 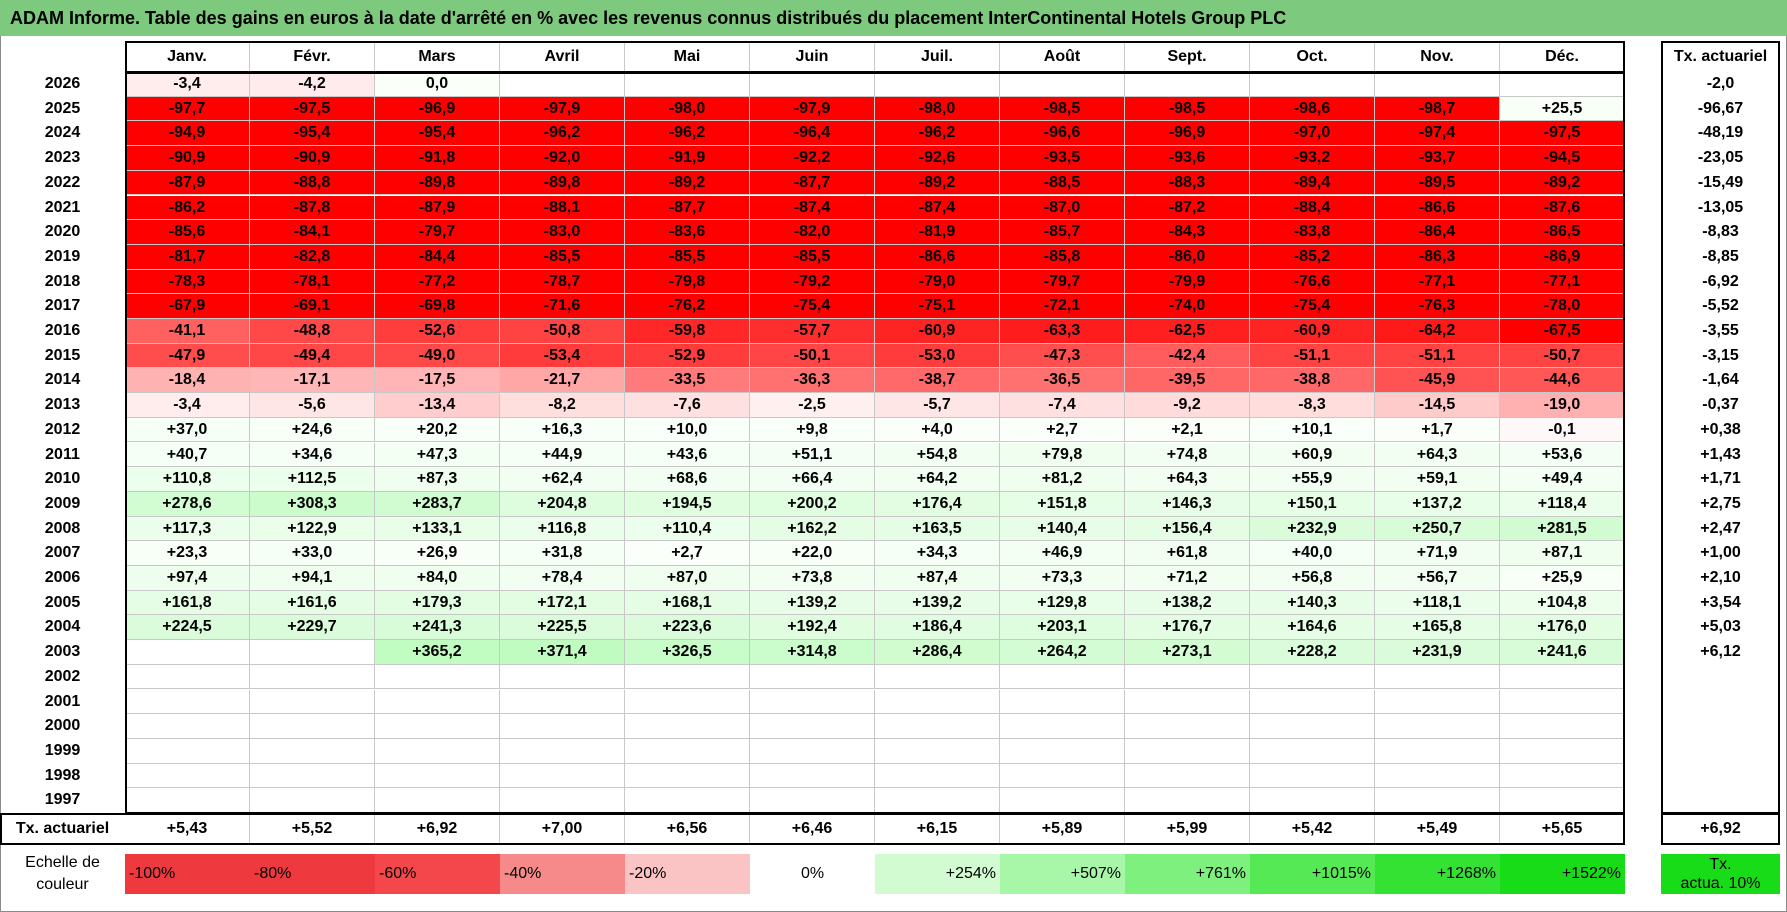 What do you see at coordinates (812, 504) in the screenshot?
I see `table-cell: +200,2` at bounding box center [812, 504].